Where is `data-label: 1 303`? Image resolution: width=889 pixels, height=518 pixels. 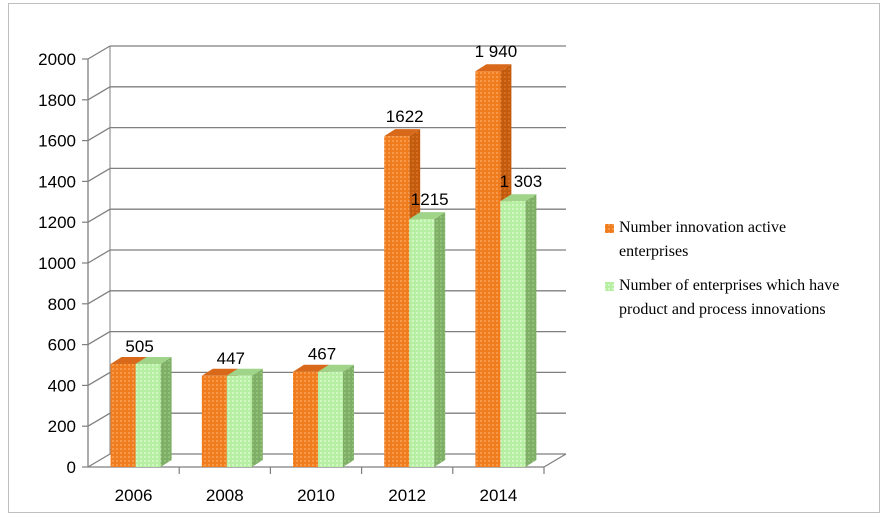 data-label: 1 303 is located at coordinates (521, 181).